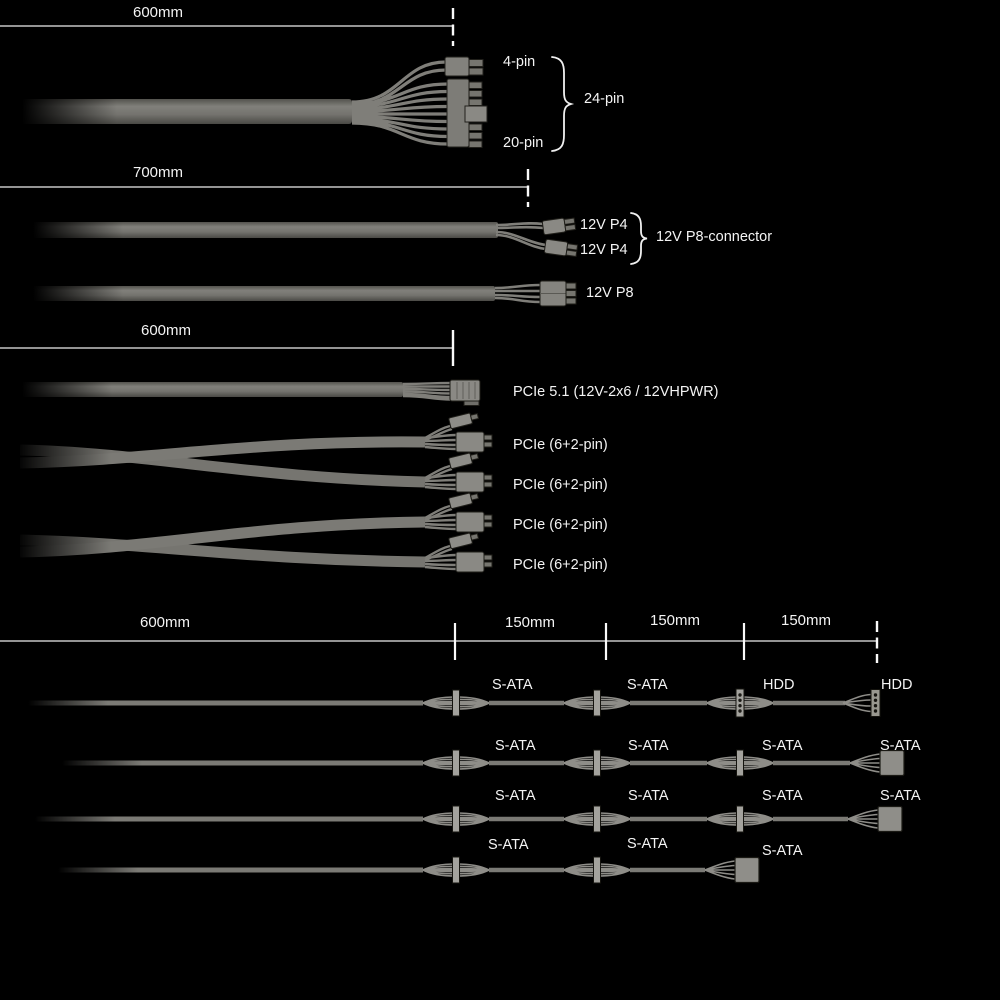 The width and height of the screenshot is (1000, 1000). I want to click on chain3-label-3: S-ATA, so click(782, 796).